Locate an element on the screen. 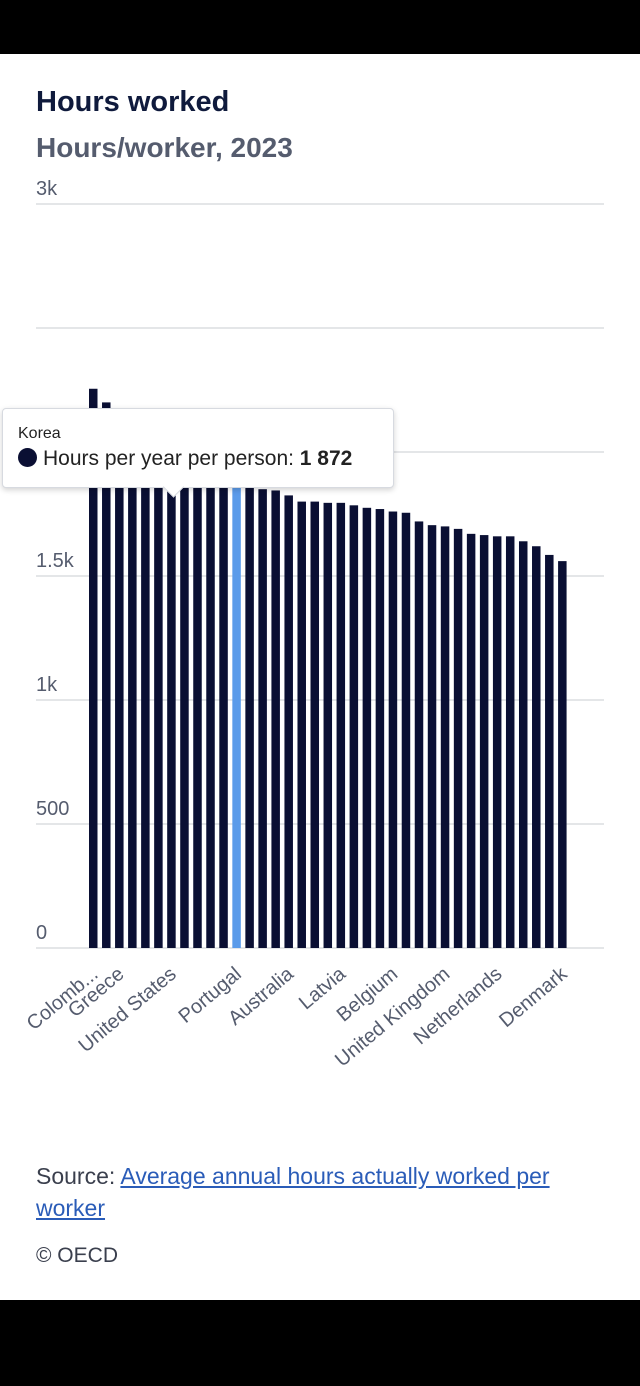 Image resolution: width=640 pixels, height=1386 pixels. tooltip-series-label: Hours per year per person: is located at coordinates (171, 458).